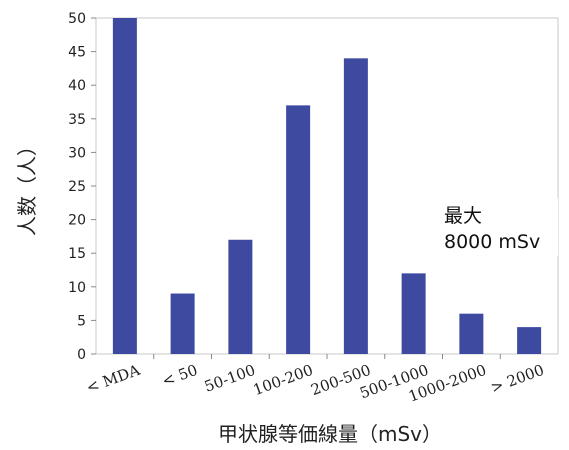 The width and height of the screenshot is (569, 450). Describe the element at coordinates (77, 288) in the screenshot. I see `y-tick-label: 10` at that location.